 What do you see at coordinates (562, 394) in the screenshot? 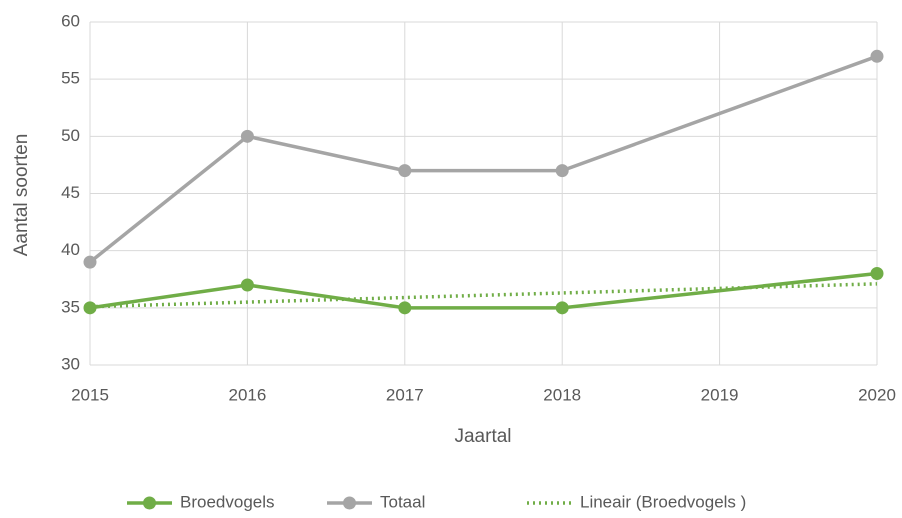
I see `x-tick-label: 2018` at bounding box center [562, 394].